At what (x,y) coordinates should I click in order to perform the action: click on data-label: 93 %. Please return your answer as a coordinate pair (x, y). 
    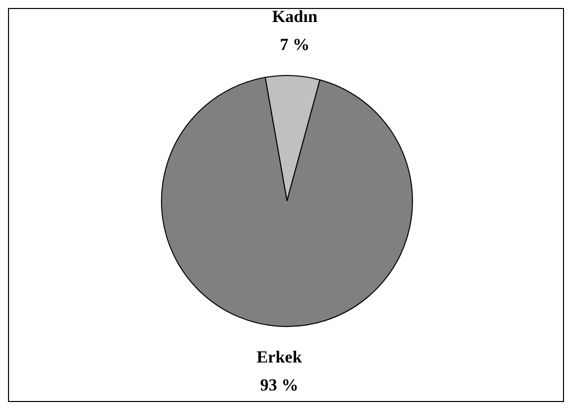
    Looking at the image, I should click on (279, 385).